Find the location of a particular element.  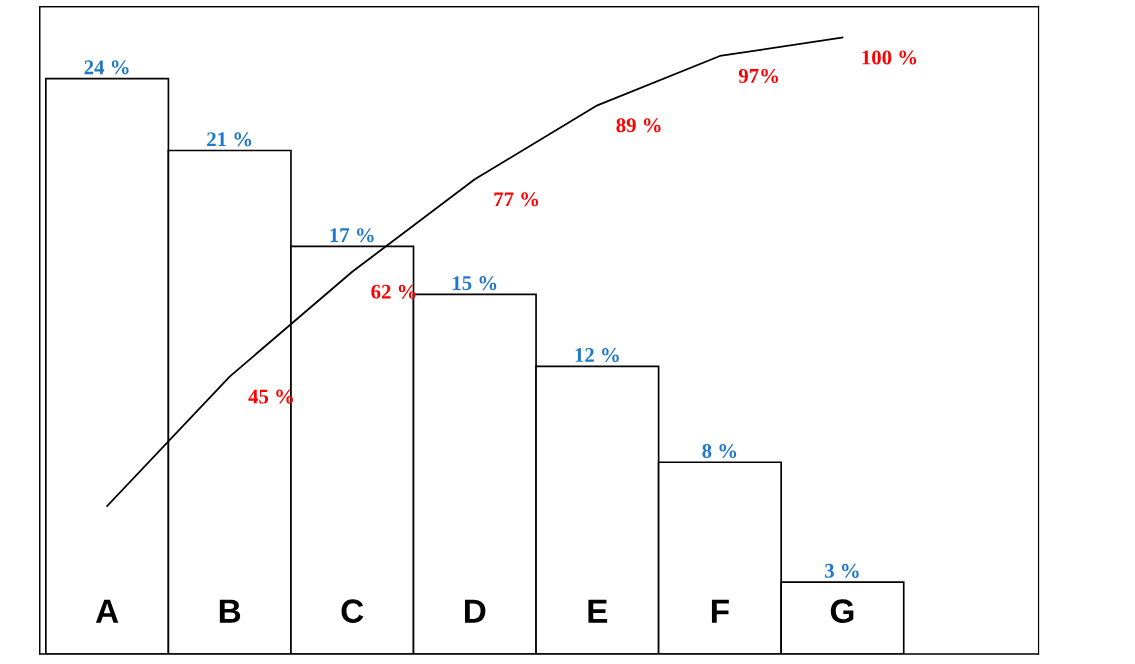

data-label: 100 % is located at coordinates (889, 57).